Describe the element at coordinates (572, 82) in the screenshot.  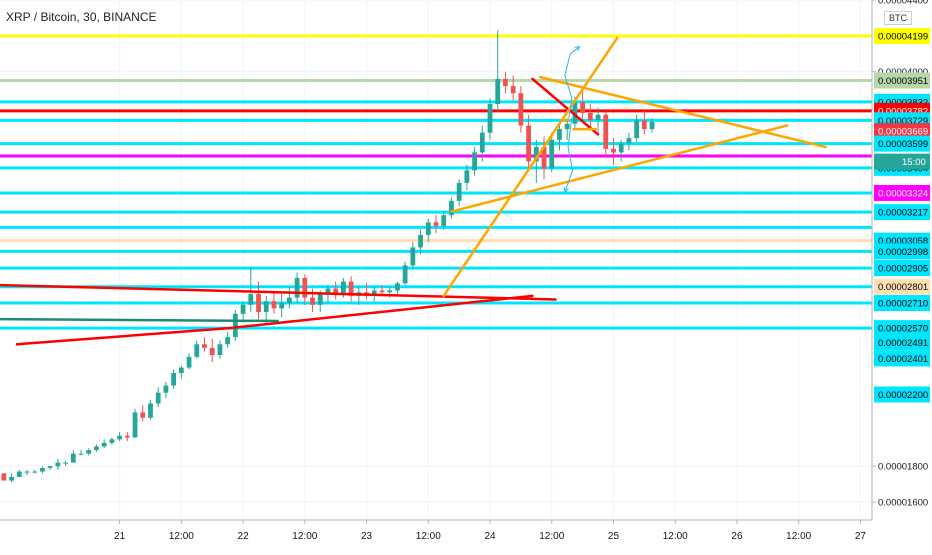
I see `projection-arrow` at that location.